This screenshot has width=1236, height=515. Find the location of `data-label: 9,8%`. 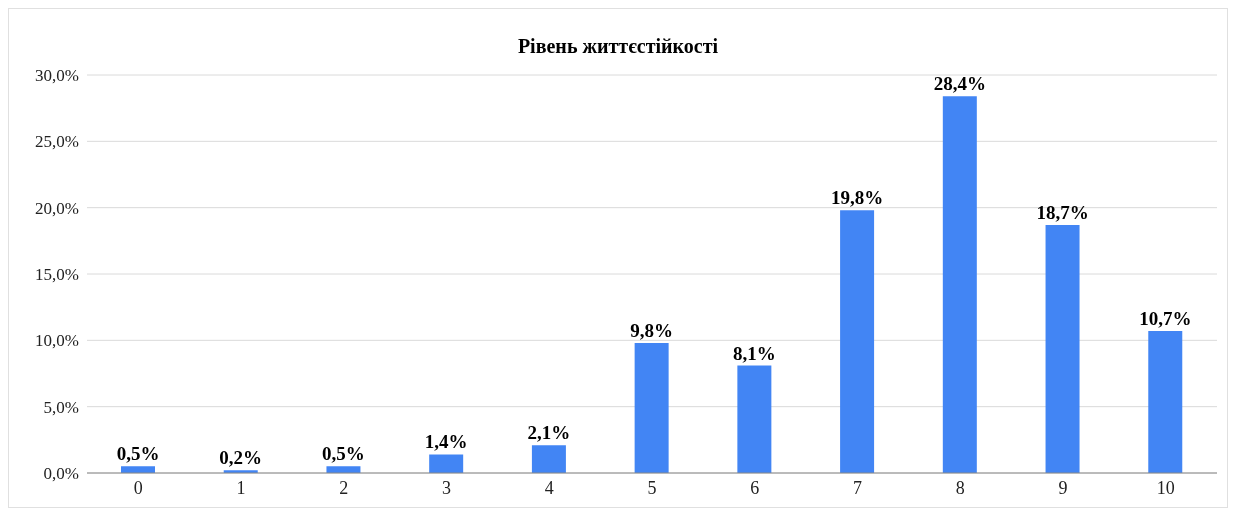

data-label: 9,8% is located at coordinates (652, 330).